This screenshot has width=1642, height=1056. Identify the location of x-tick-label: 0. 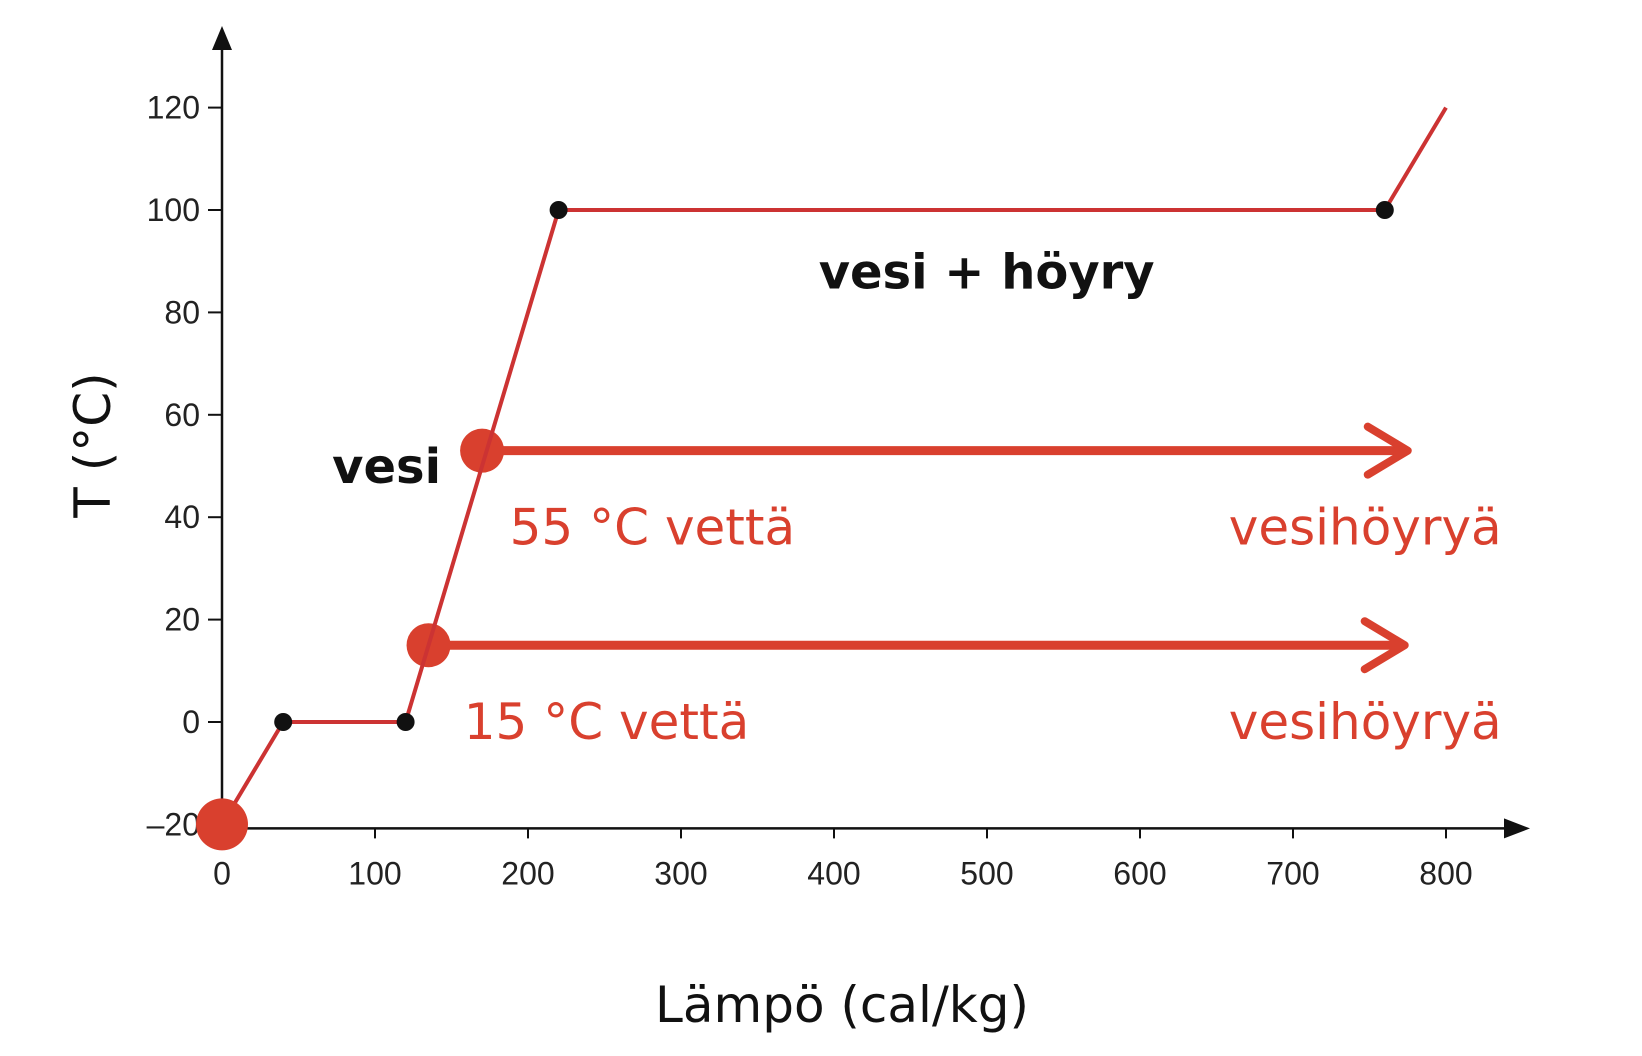
(222, 873).